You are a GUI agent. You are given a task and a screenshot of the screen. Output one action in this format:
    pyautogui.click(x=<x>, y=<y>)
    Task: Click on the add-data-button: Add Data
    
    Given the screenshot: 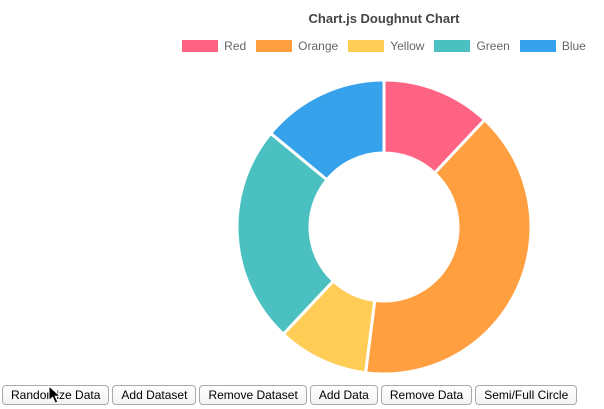 What is the action you would take?
    pyautogui.click(x=343, y=395)
    